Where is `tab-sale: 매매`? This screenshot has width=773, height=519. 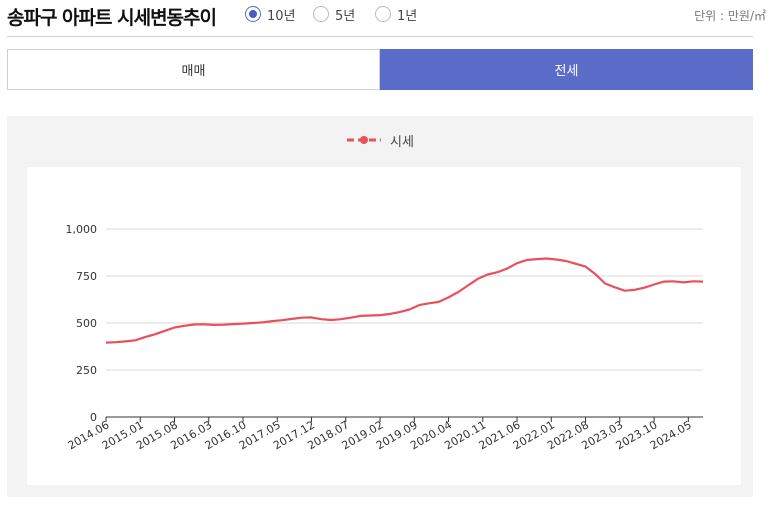
tab-sale: 매매 is located at coordinates (193, 69).